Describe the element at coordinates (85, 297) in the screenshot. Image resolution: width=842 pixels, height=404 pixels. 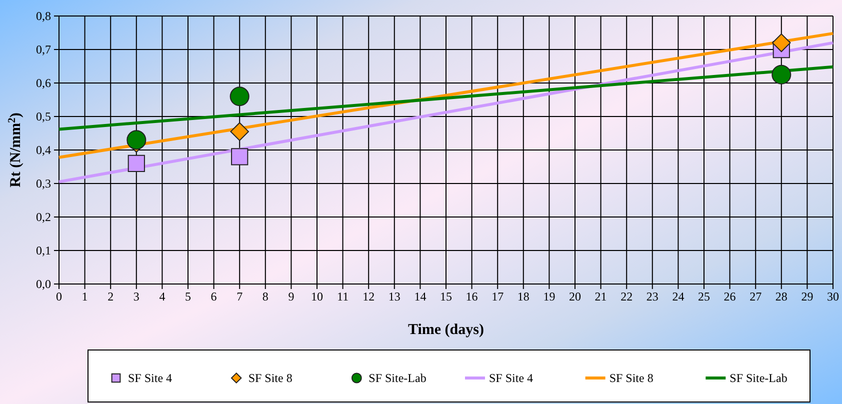
I see `x-tick-label: 1` at that location.